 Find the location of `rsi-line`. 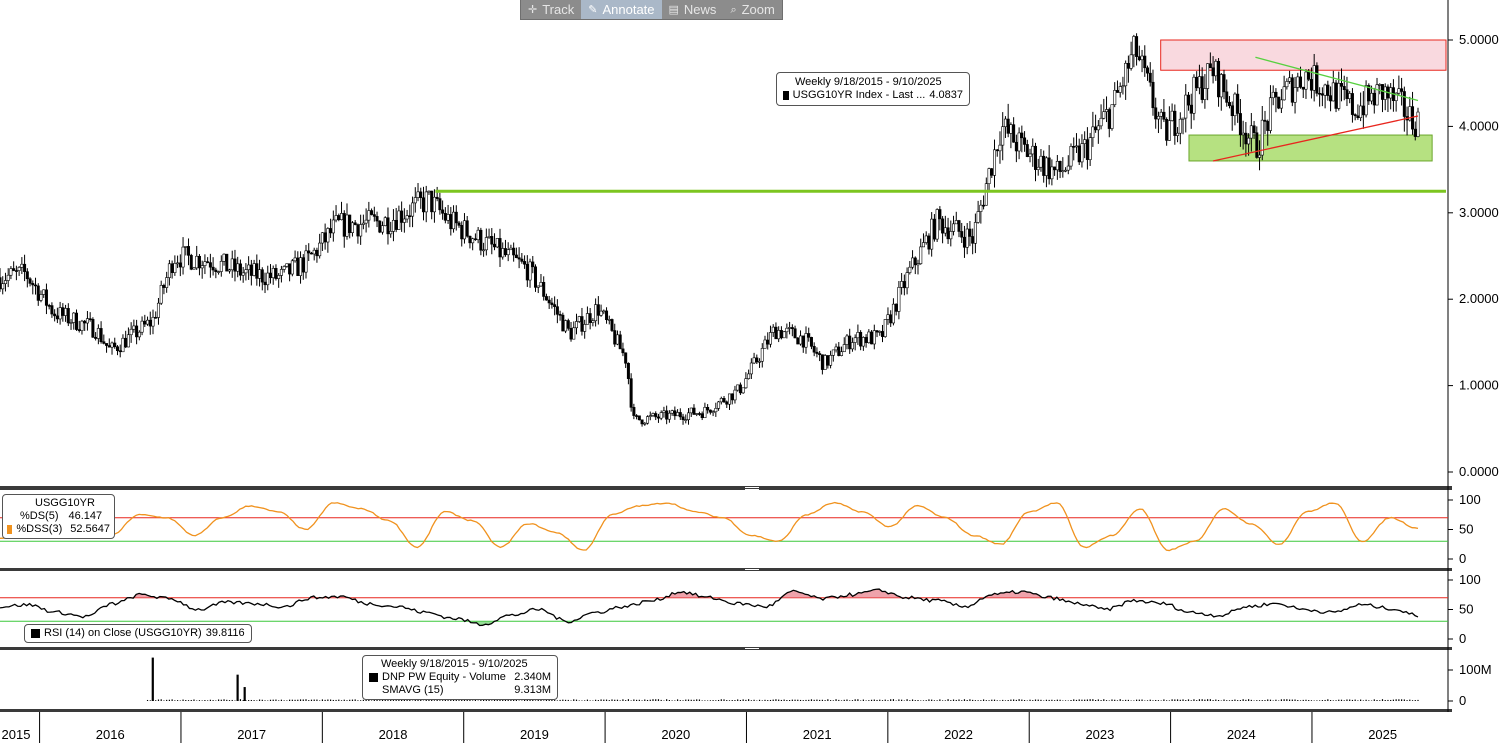

rsi-line is located at coordinates (709, 607).